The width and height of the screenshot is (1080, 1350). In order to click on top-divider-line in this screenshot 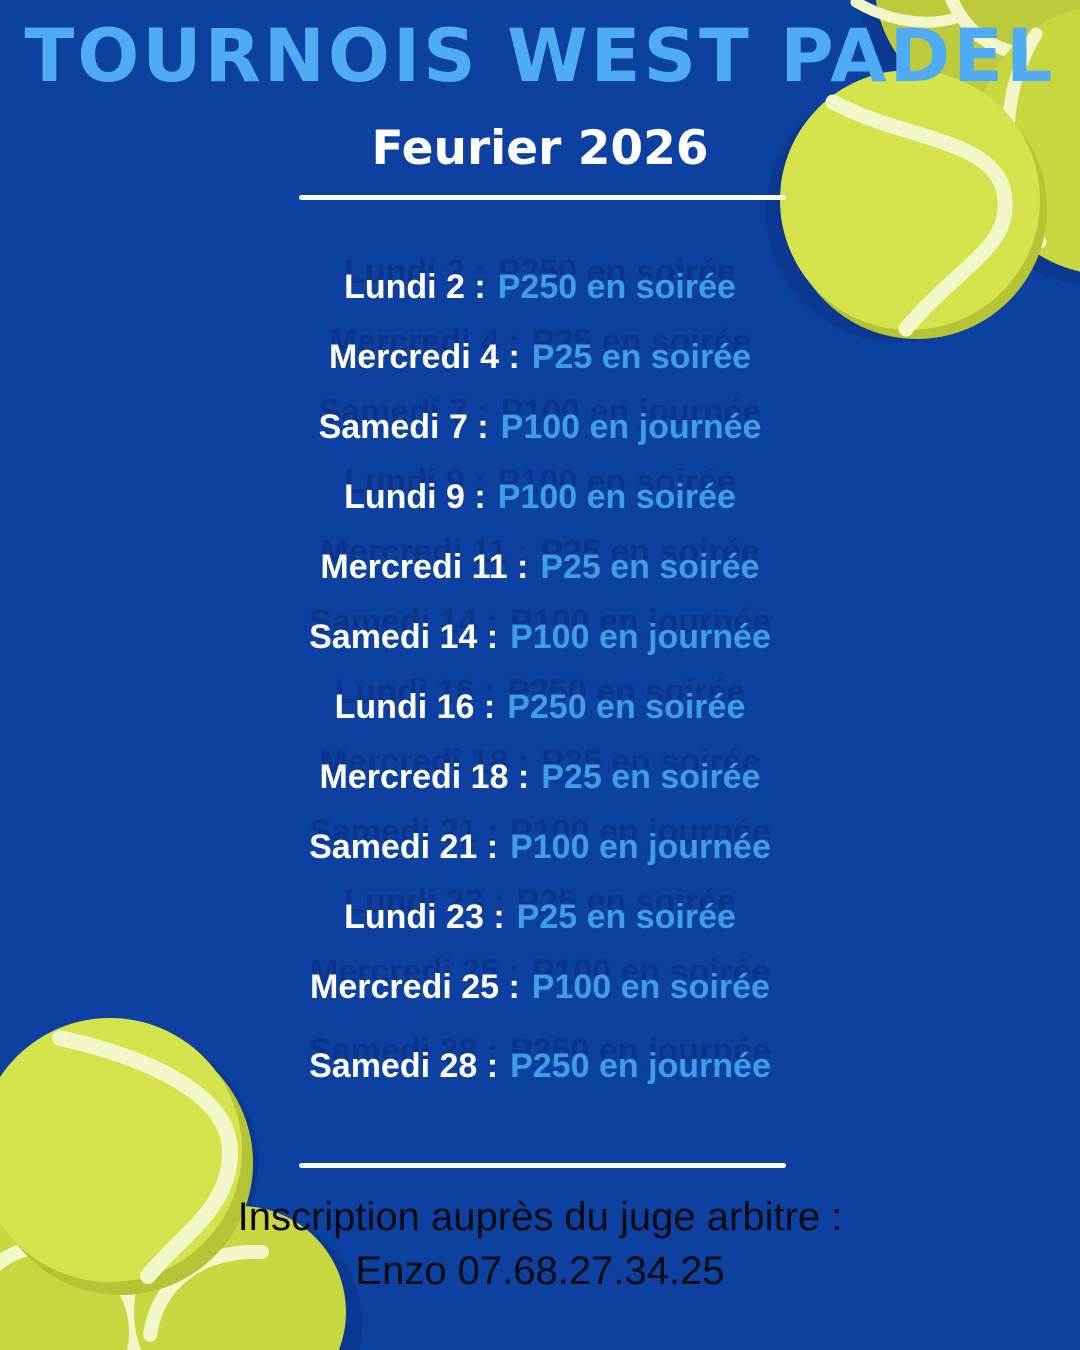, I will do `click(542, 197)`.